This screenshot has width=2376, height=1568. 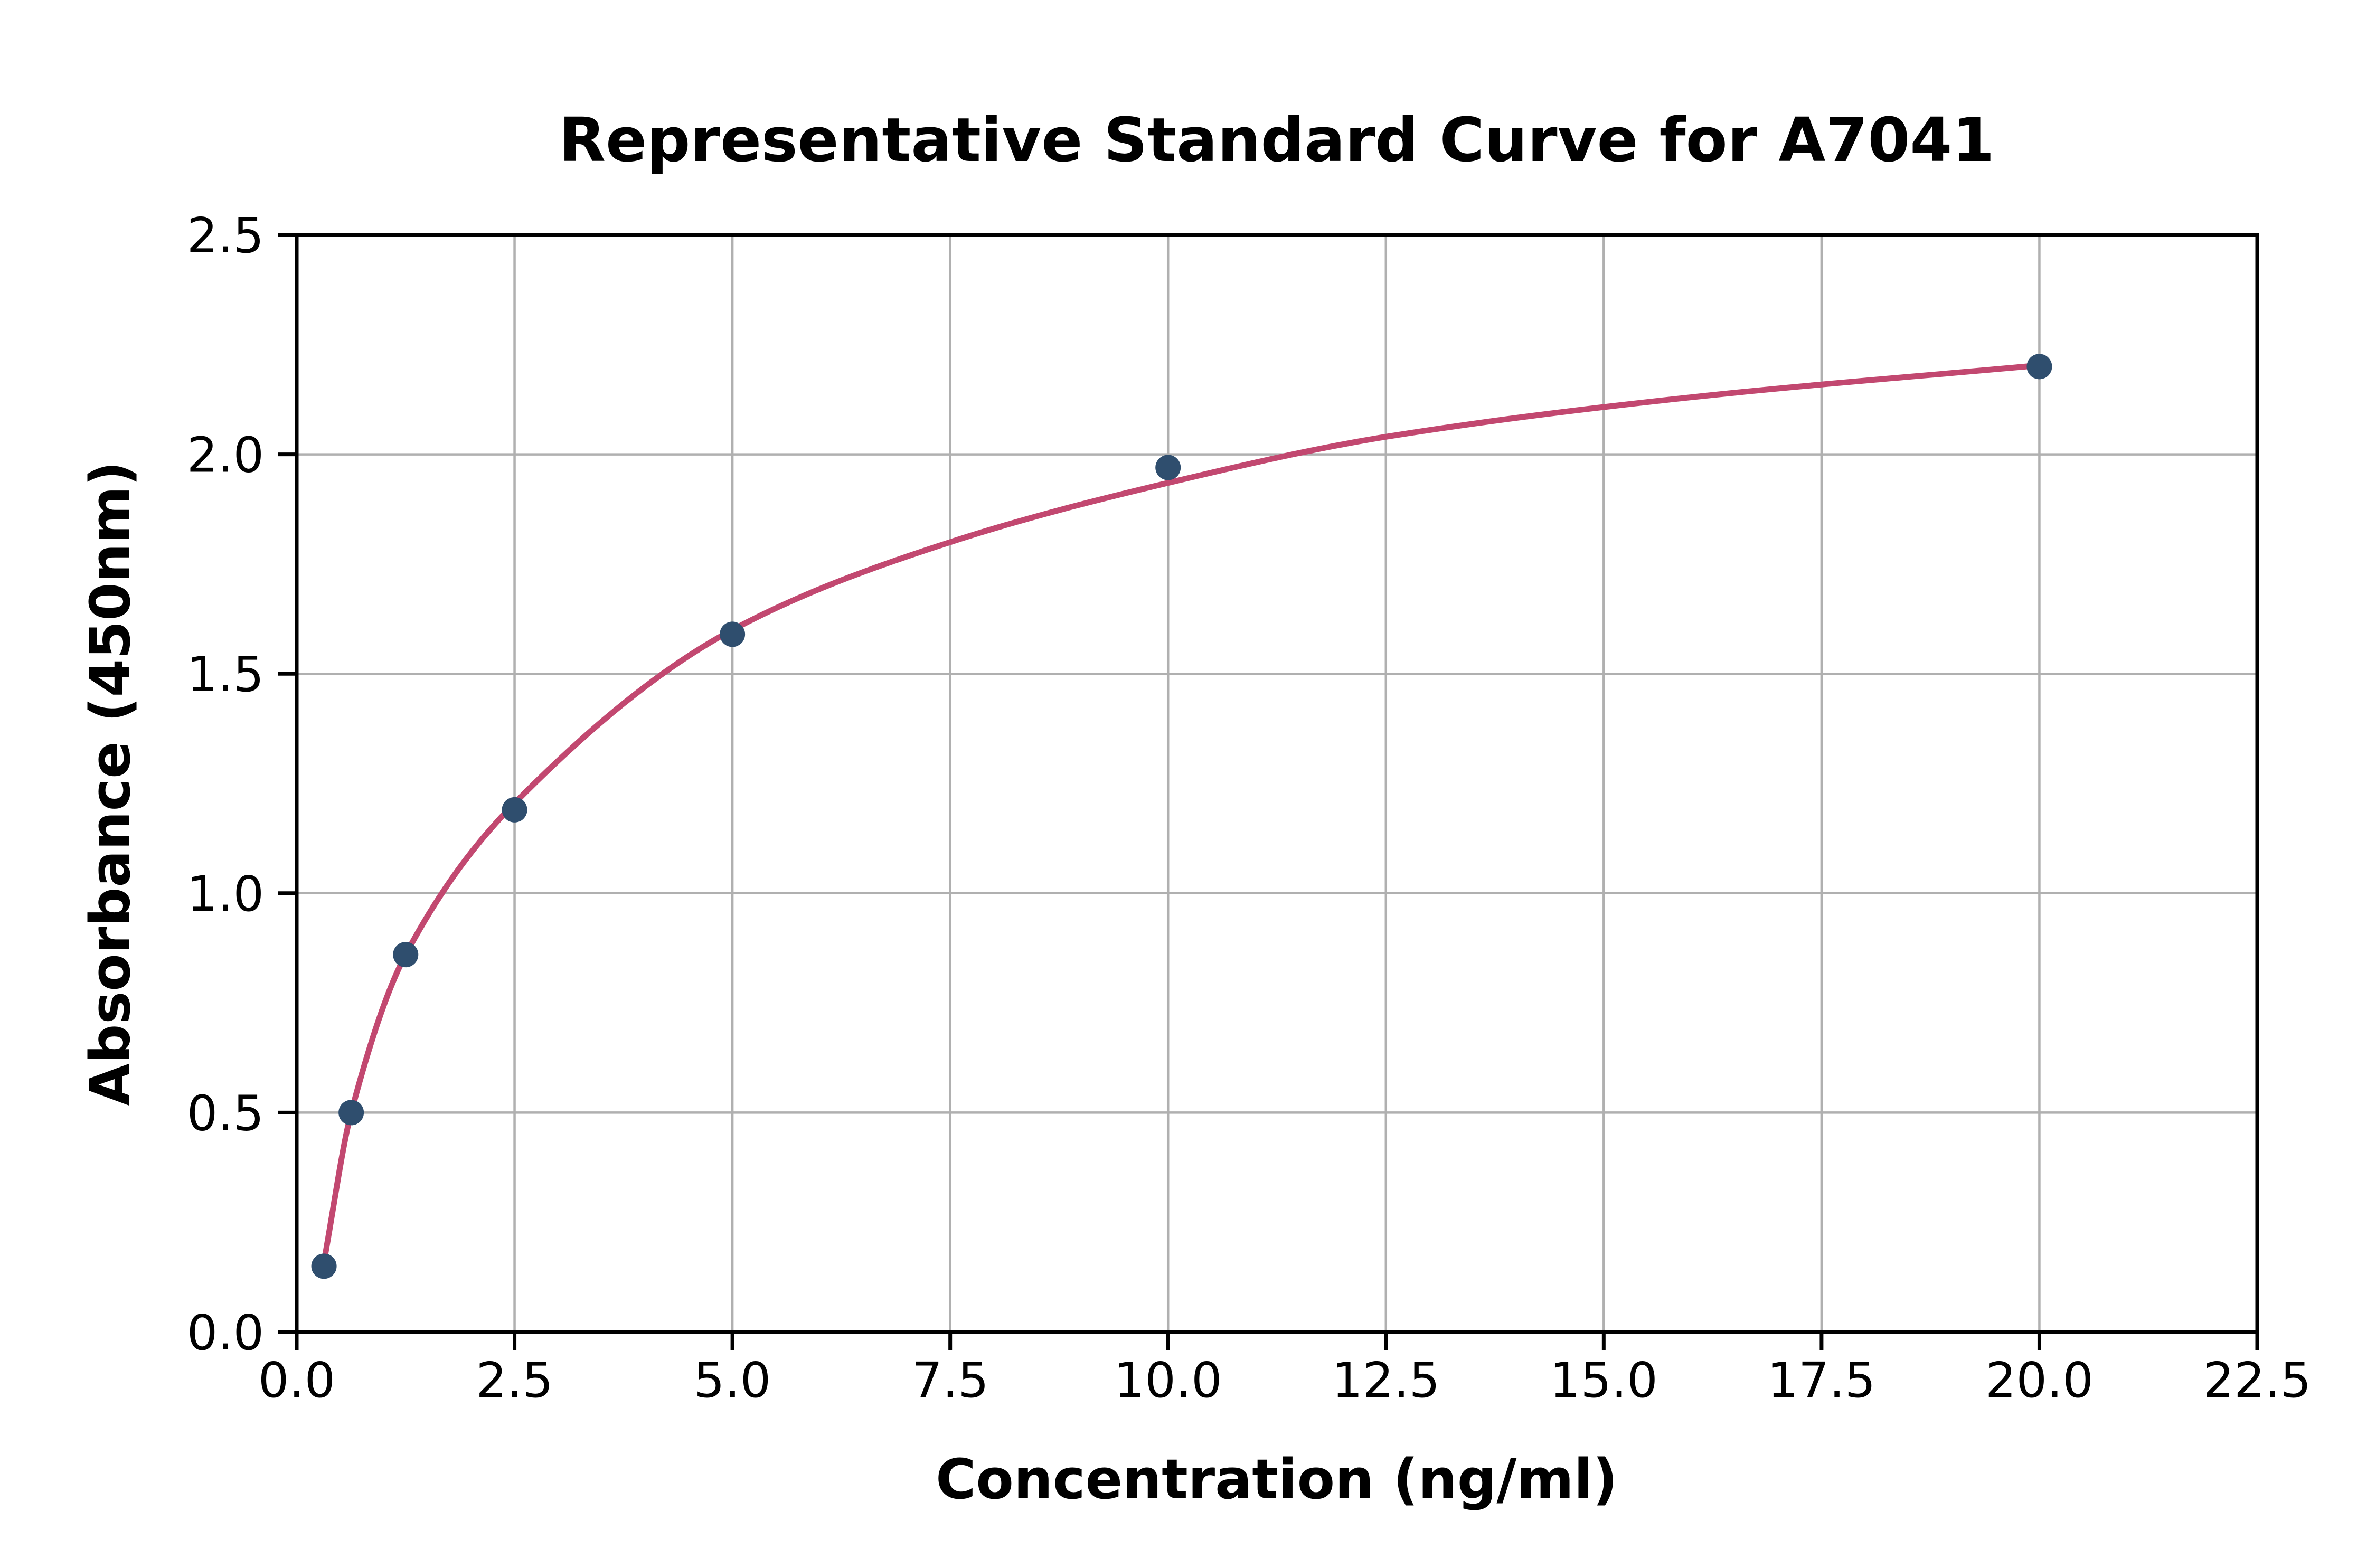 What do you see at coordinates (226, 784) in the screenshot?
I see `y-axis-tick-labels: 0.0 0.5 1.0 1.5 2.0 2.5` at bounding box center [226, 784].